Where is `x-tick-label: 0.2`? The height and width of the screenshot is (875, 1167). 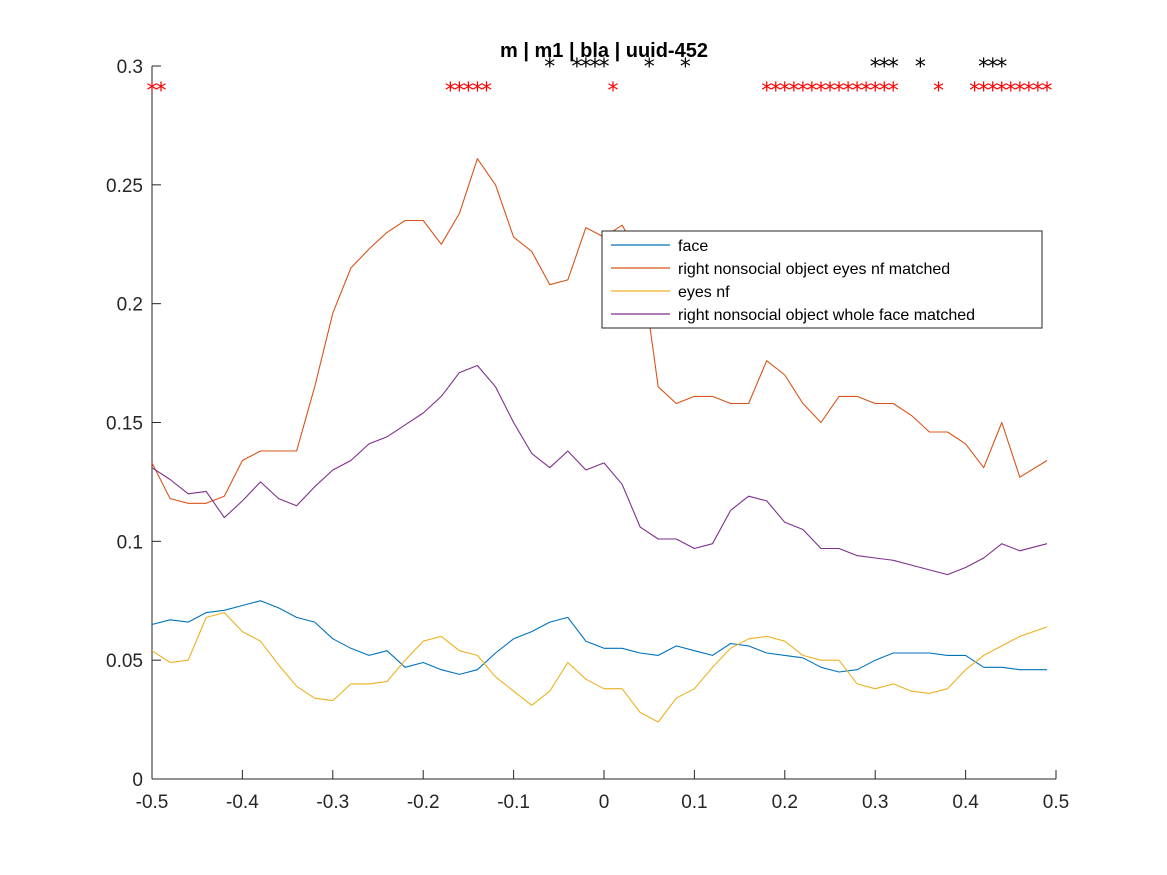
x-tick-label: 0.2 is located at coordinates (785, 802).